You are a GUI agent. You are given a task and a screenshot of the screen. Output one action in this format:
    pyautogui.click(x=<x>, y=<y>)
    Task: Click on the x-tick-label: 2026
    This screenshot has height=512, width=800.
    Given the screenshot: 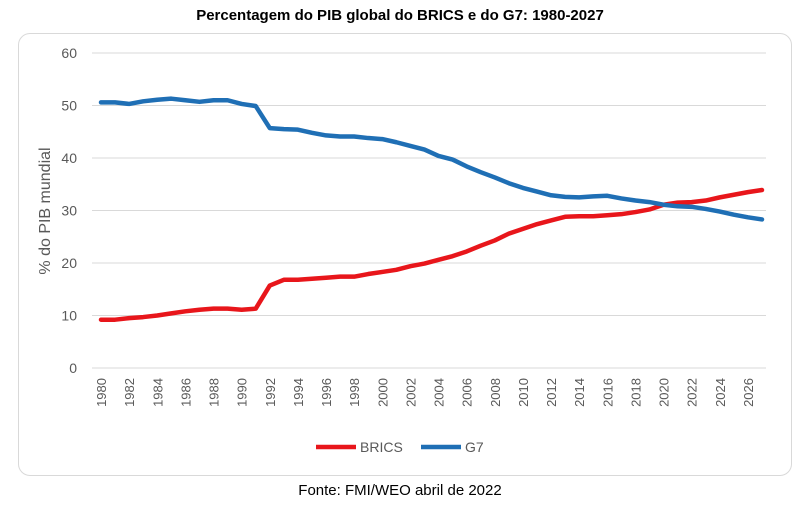 What is the action you would take?
    pyautogui.click(x=748, y=392)
    